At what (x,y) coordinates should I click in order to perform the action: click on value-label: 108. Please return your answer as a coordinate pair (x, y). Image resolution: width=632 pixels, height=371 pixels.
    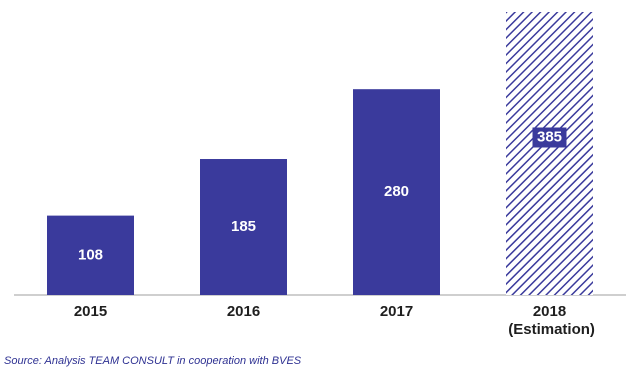
    Looking at the image, I should click on (90, 254).